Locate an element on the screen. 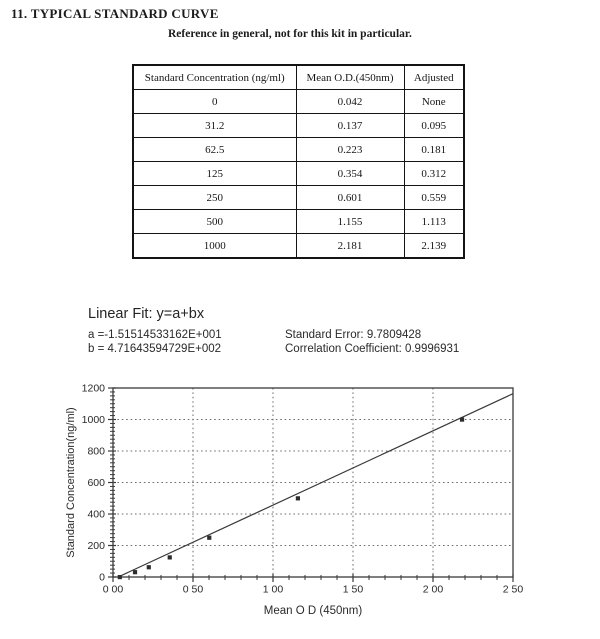 This screenshot has height=639, width=600. table-row: 125 0.354 0.312 is located at coordinates (298, 173).